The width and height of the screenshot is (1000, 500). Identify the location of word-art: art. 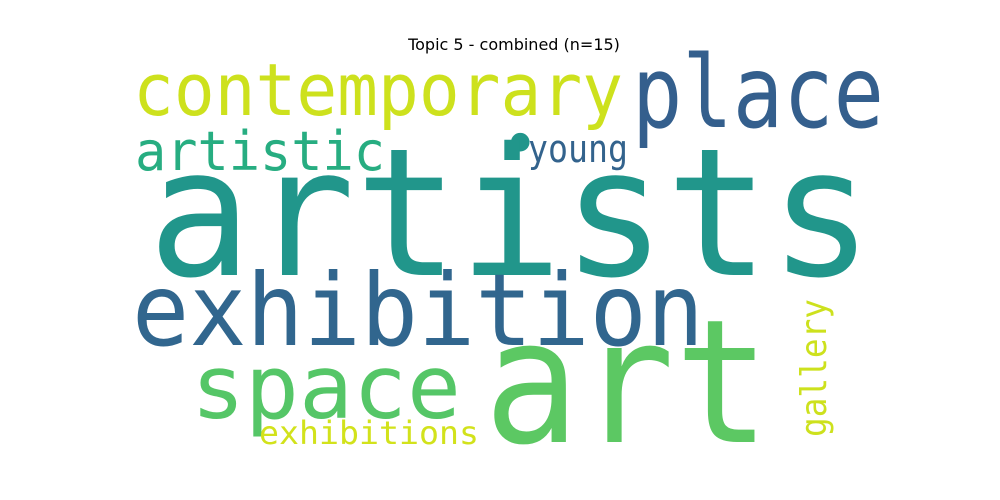
(627, 382).